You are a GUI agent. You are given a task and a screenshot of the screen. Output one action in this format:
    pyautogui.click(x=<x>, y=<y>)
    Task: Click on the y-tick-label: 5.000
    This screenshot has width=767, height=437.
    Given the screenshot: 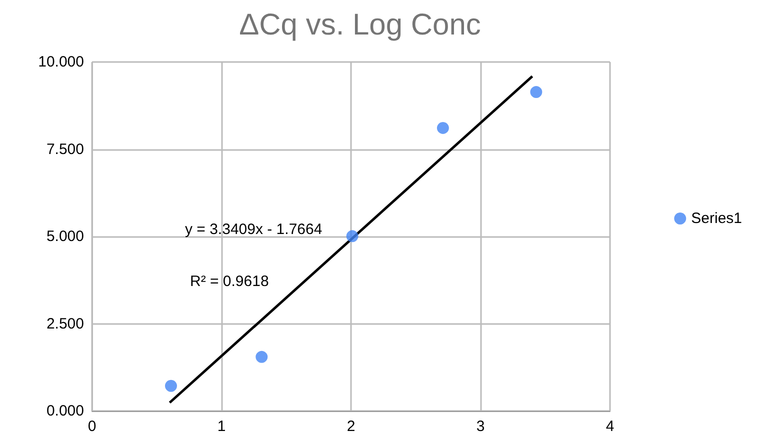 What is the action you would take?
    pyautogui.click(x=65, y=236)
    